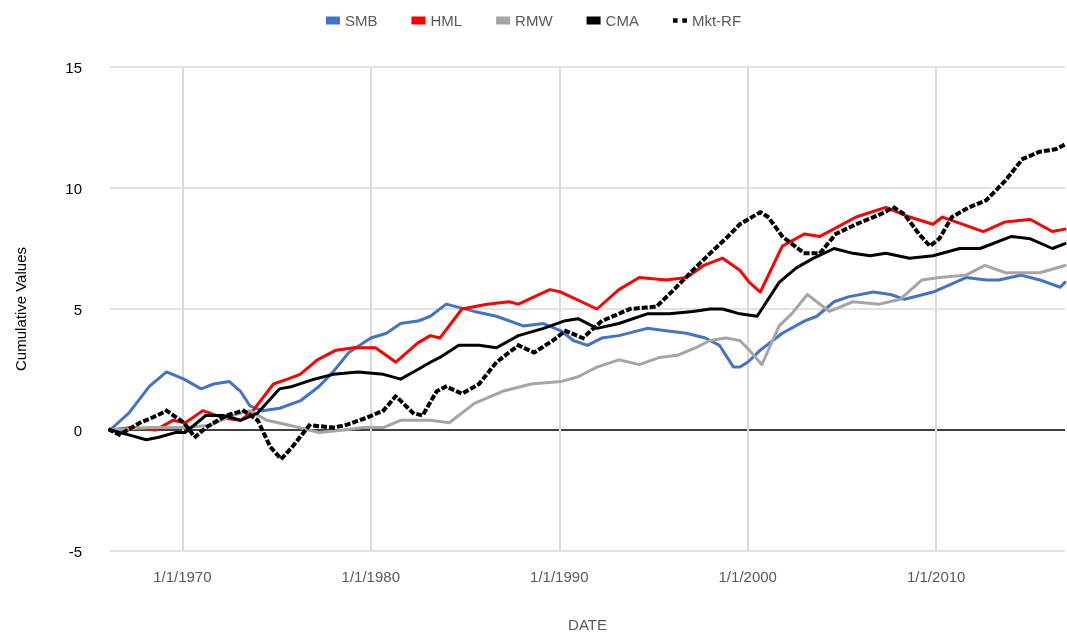 The width and height of the screenshot is (1067, 640). Describe the element at coordinates (77, 309) in the screenshot. I see `y-tick-label: 5` at that location.